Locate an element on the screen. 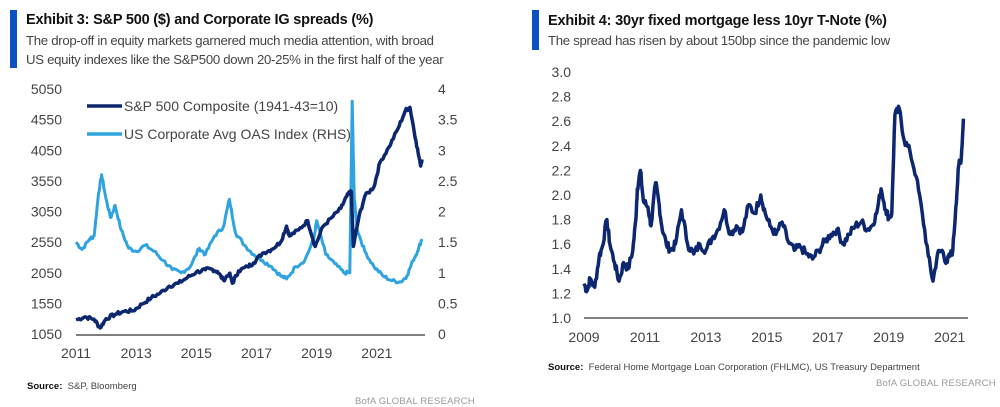 Image resolution: width=1000 pixels, height=407 pixels. y-tick-label: 2.2 is located at coordinates (562, 170).